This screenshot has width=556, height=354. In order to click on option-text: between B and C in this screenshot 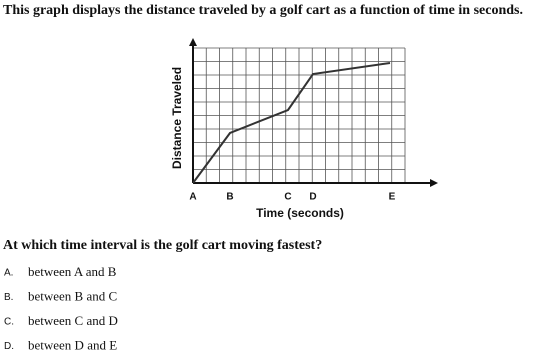, I will do `click(72, 295)`.